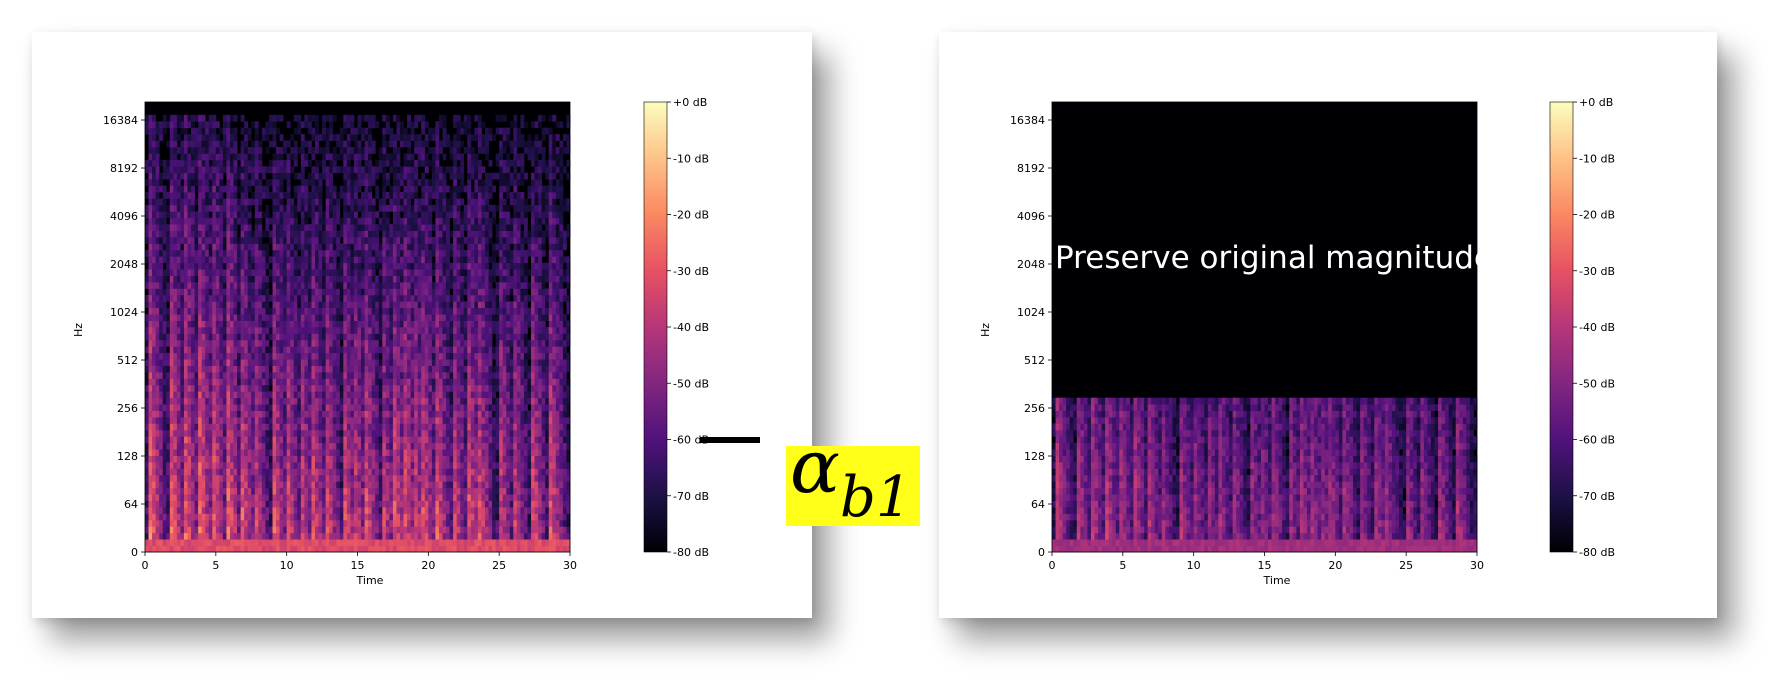 This screenshot has width=1783, height=682. What do you see at coordinates (815, 467) in the screenshot?
I see `alpha-symbol: α` at bounding box center [815, 467].